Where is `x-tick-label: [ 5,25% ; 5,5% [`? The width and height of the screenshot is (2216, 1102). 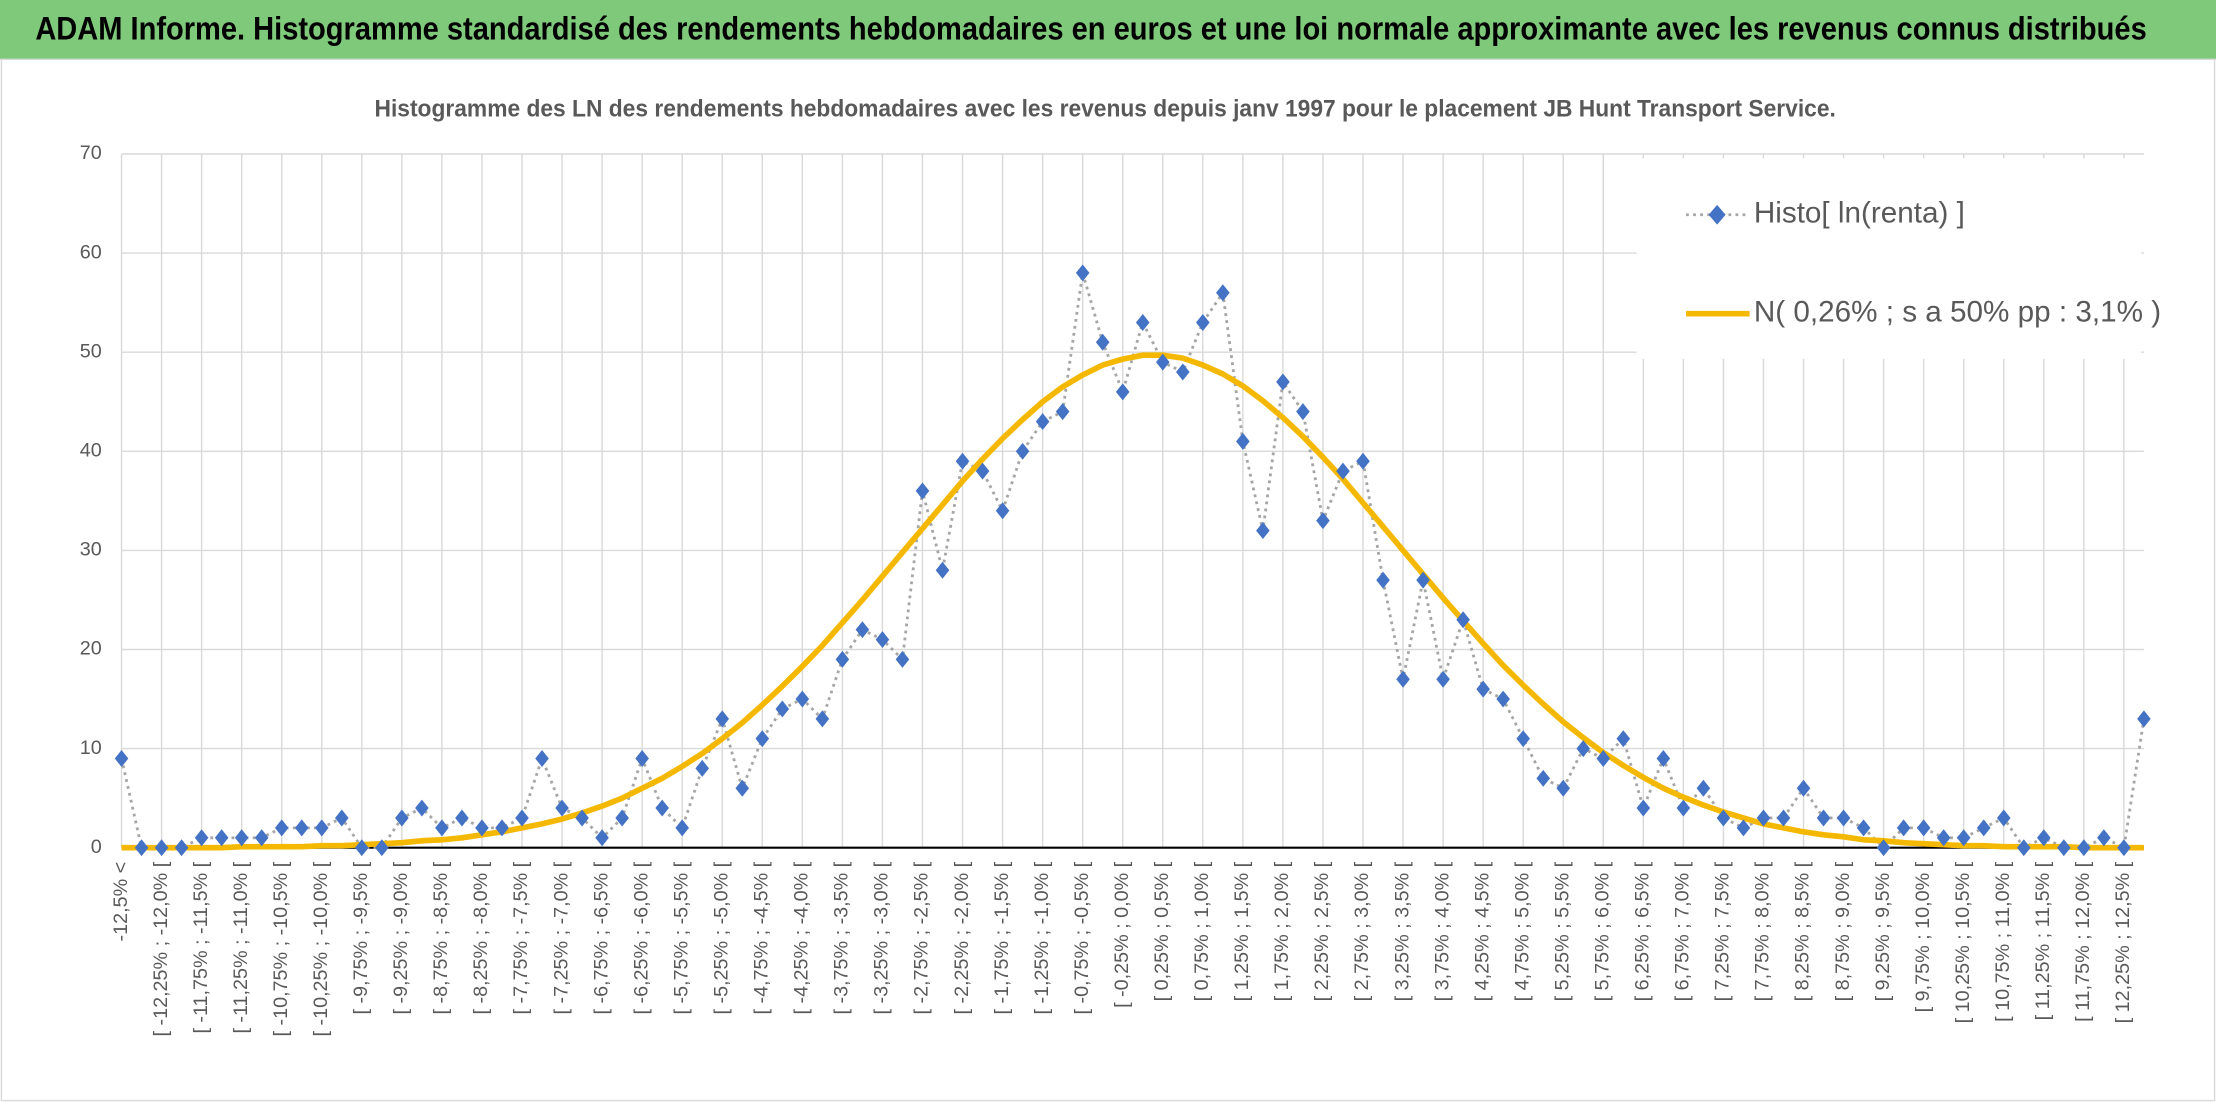
x-tick-label: [ 5,25% ; 5,5% [ is located at coordinates (1562, 931).